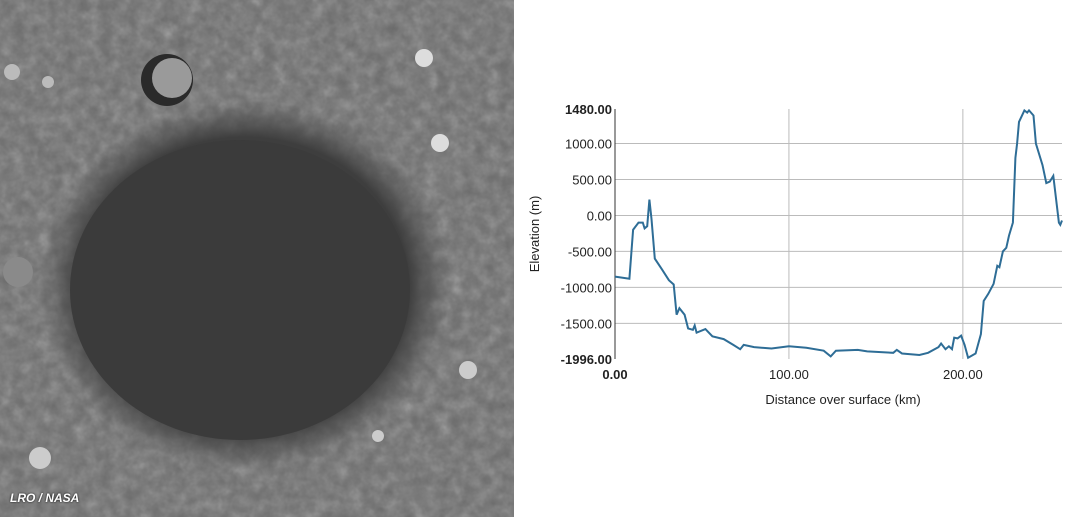  I want to click on y-tick-label: -1000.00, so click(586, 287).